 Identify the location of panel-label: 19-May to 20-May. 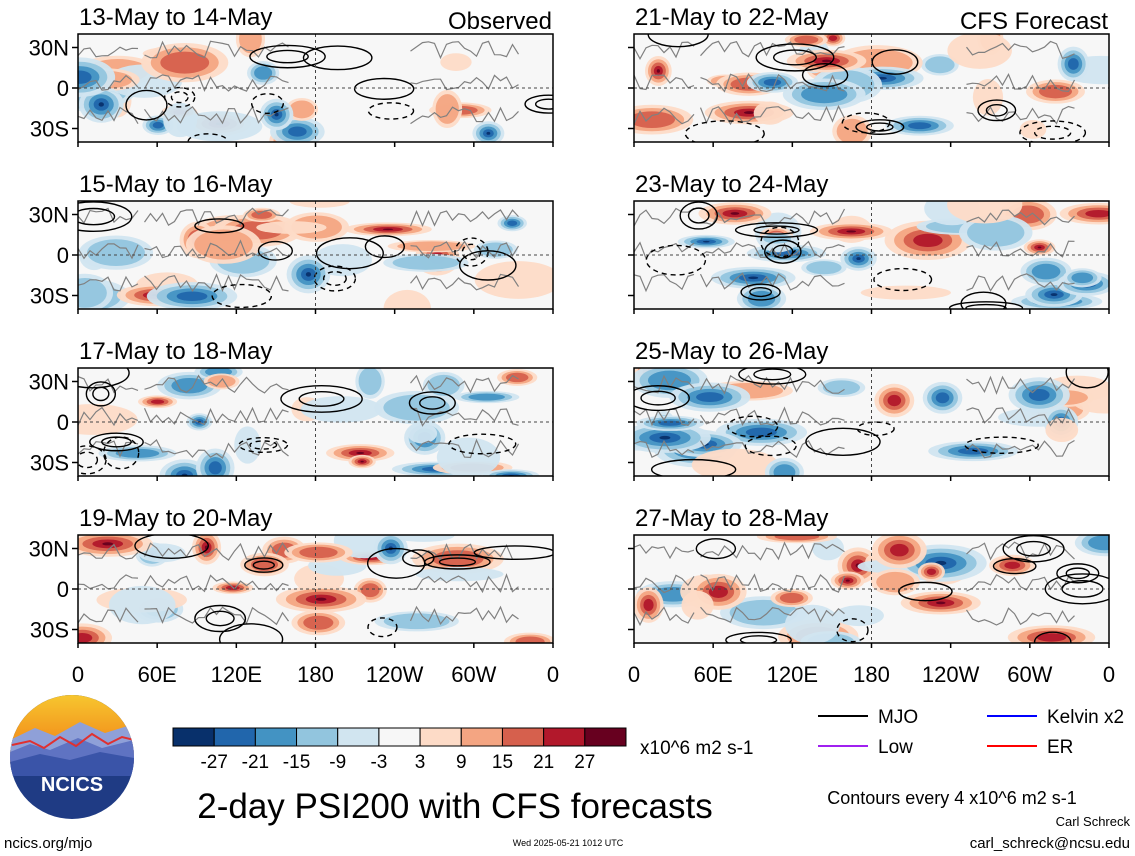
(175, 518).